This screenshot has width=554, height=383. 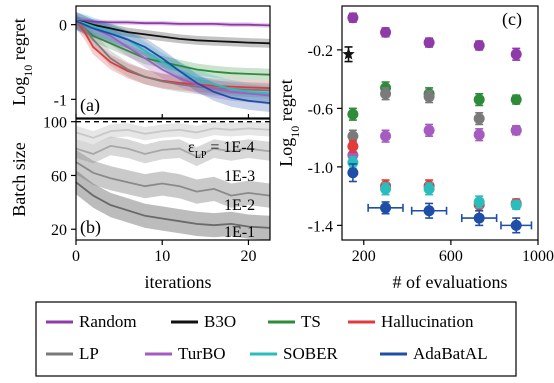 What do you see at coordinates (59, 230) in the screenshot?
I see `b-ytick-label-2: 20` at bounding box center [59, 230].